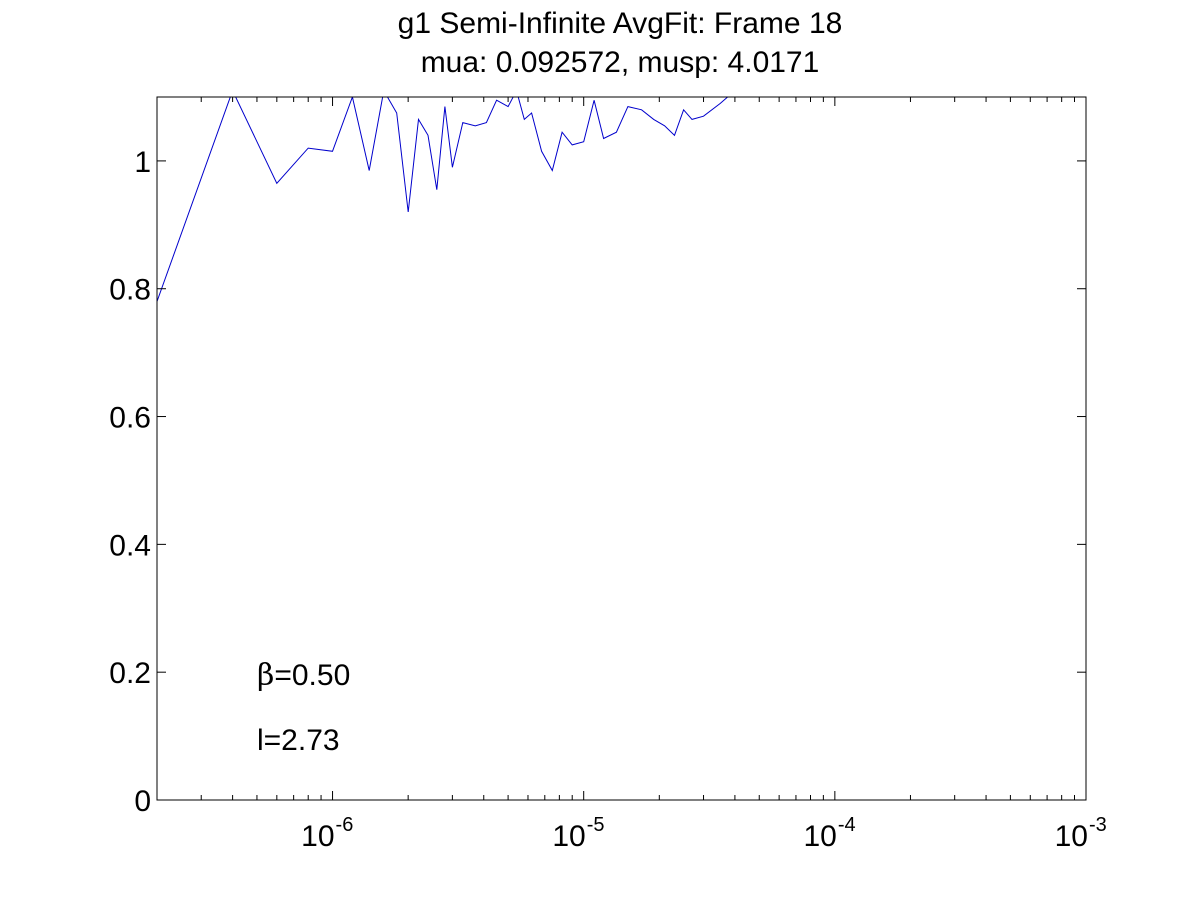 This screenshot has width=1200, height=900. Describe the element at coordinates (130, 545) in the screenshot. I see `y-tick-label: 0.4` at that location.